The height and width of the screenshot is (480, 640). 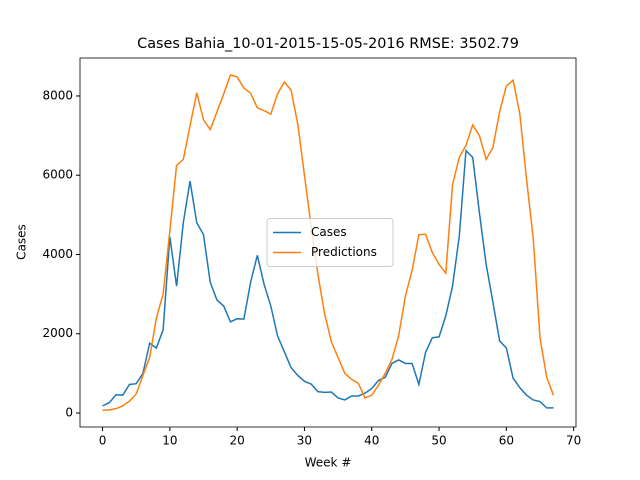 I want to click on x-tick-label: 20, so click(x=237, y=441).